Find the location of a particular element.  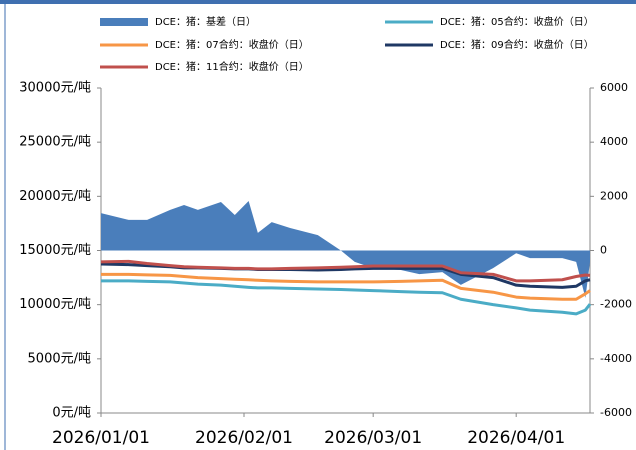

x-tick-label: 2026/01/01 is located at coordinates (101, 438).